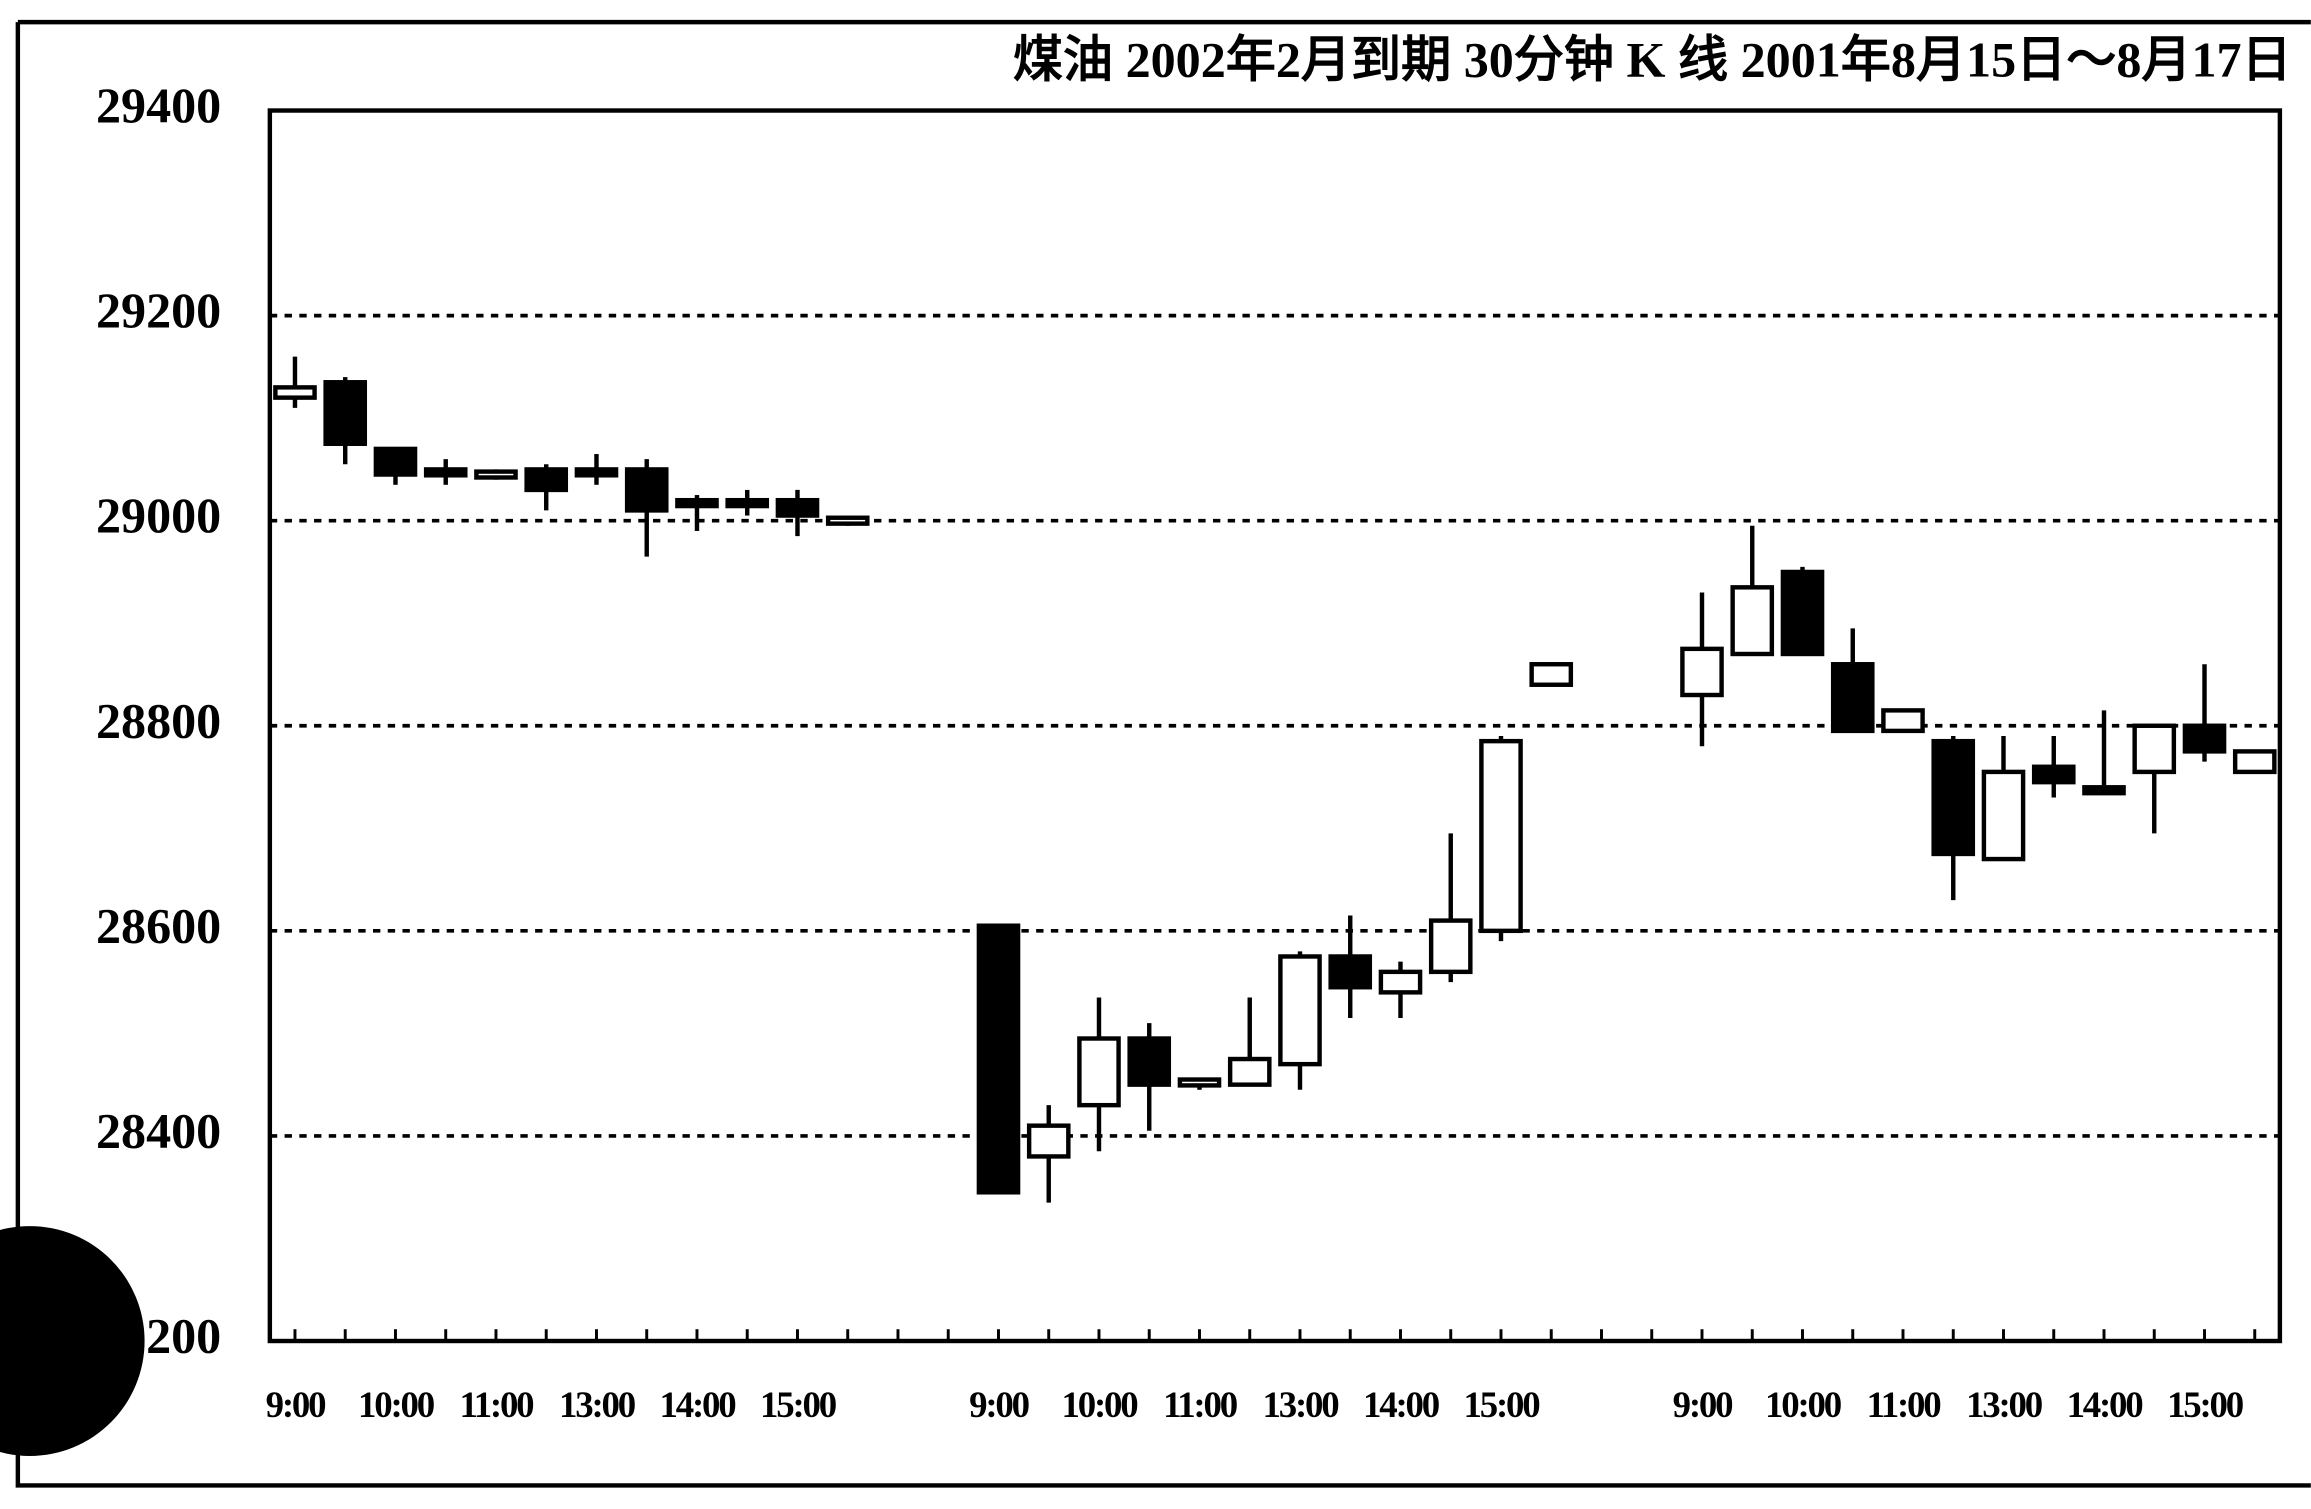 The height and width of the screenshot is (1509, 2311). I want to click on y-tick-label: 28400, so click(158, 1130).